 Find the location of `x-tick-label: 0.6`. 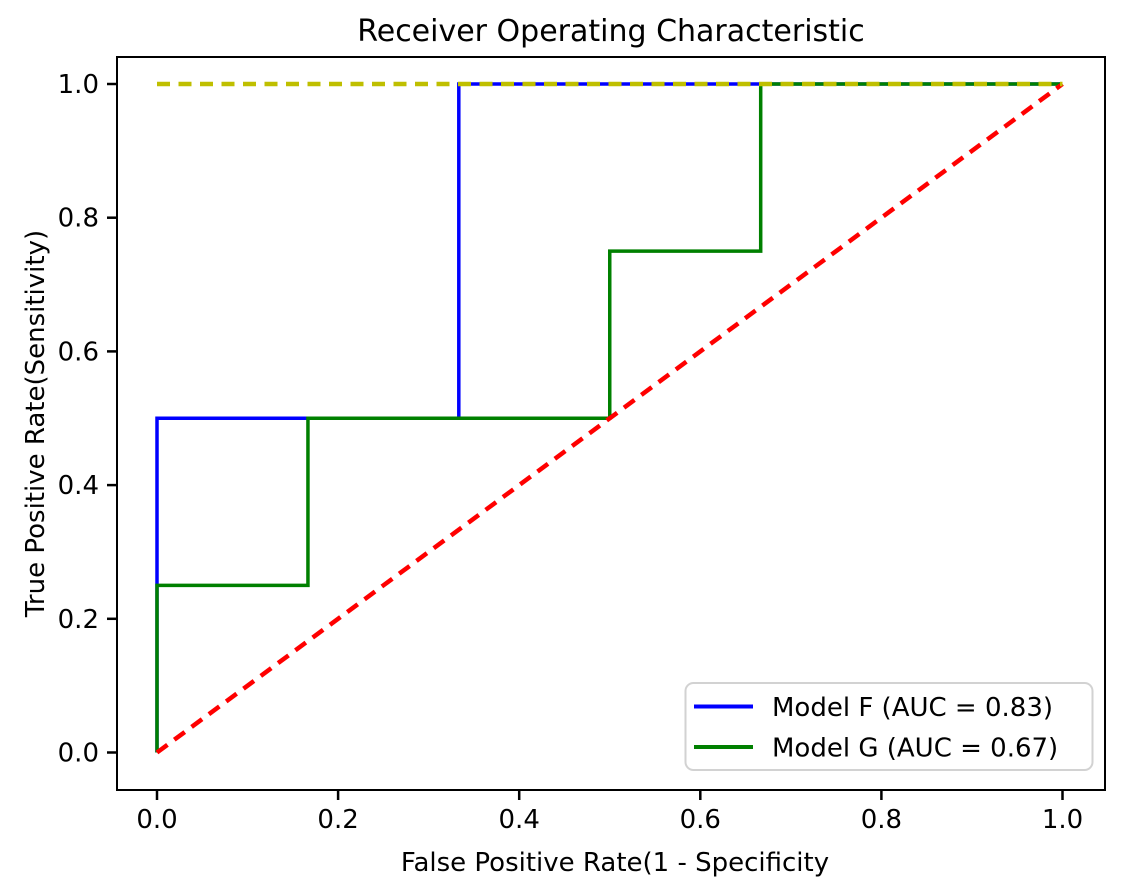

x-tick-label: 0.6 is located at coordinates (700, 820).